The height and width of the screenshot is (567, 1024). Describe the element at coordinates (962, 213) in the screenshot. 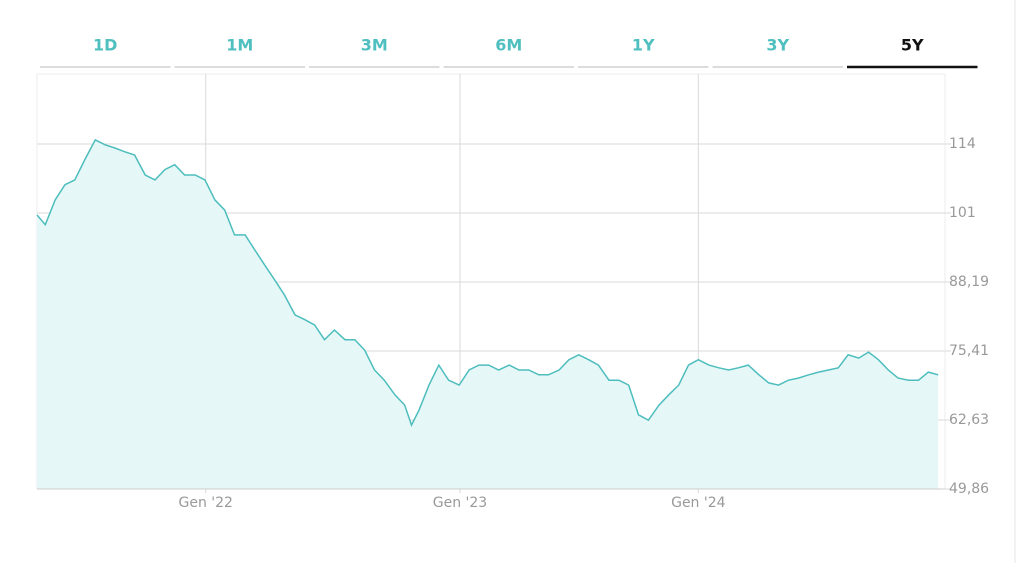

I see `y-tick-label: 101` at that location.